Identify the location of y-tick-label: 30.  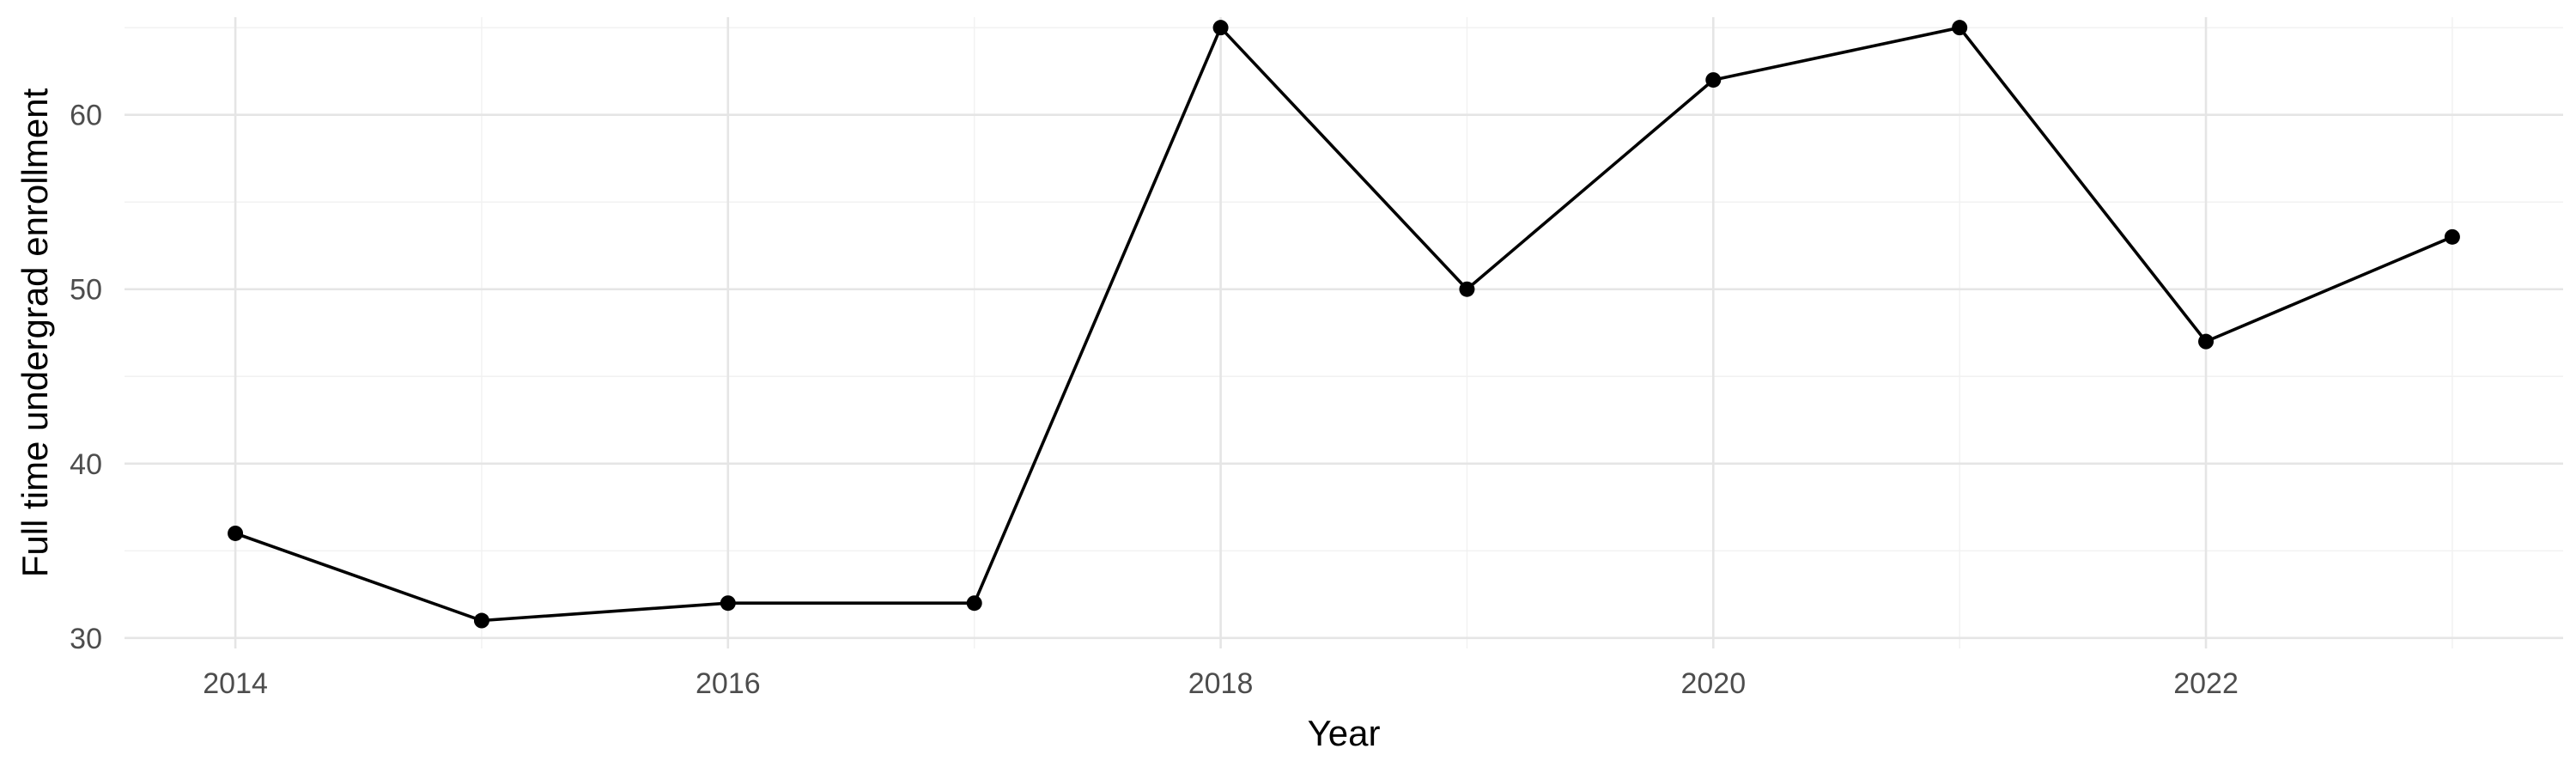
(86, 639).